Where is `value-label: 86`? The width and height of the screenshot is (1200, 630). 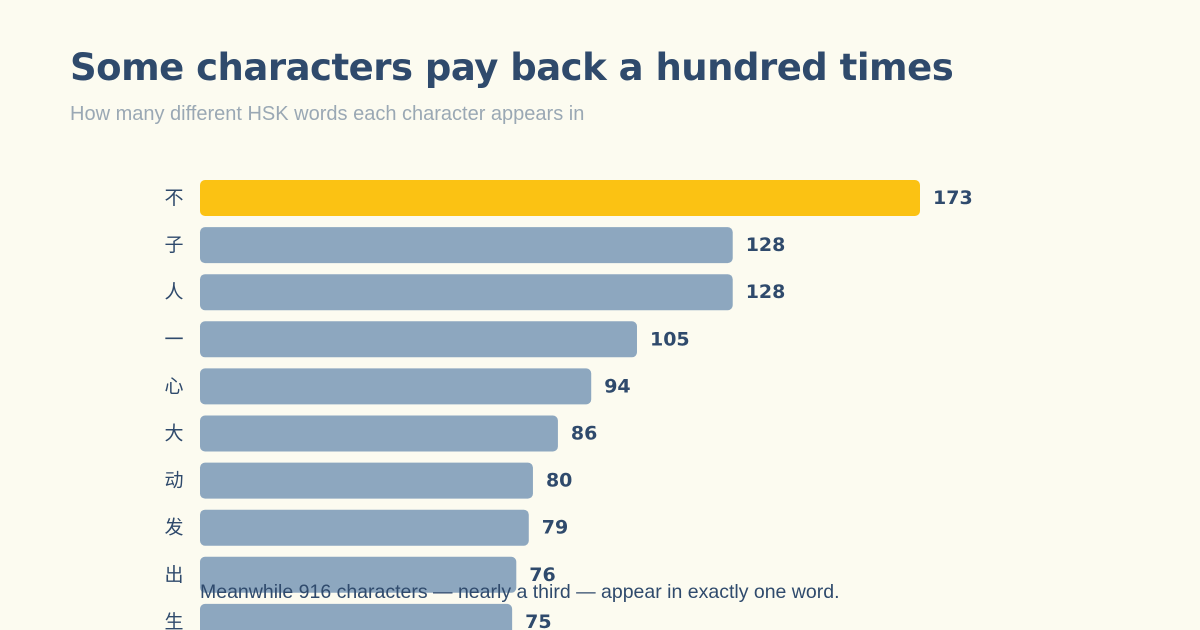
value-label: 86 is located at coordinates (584, 434).